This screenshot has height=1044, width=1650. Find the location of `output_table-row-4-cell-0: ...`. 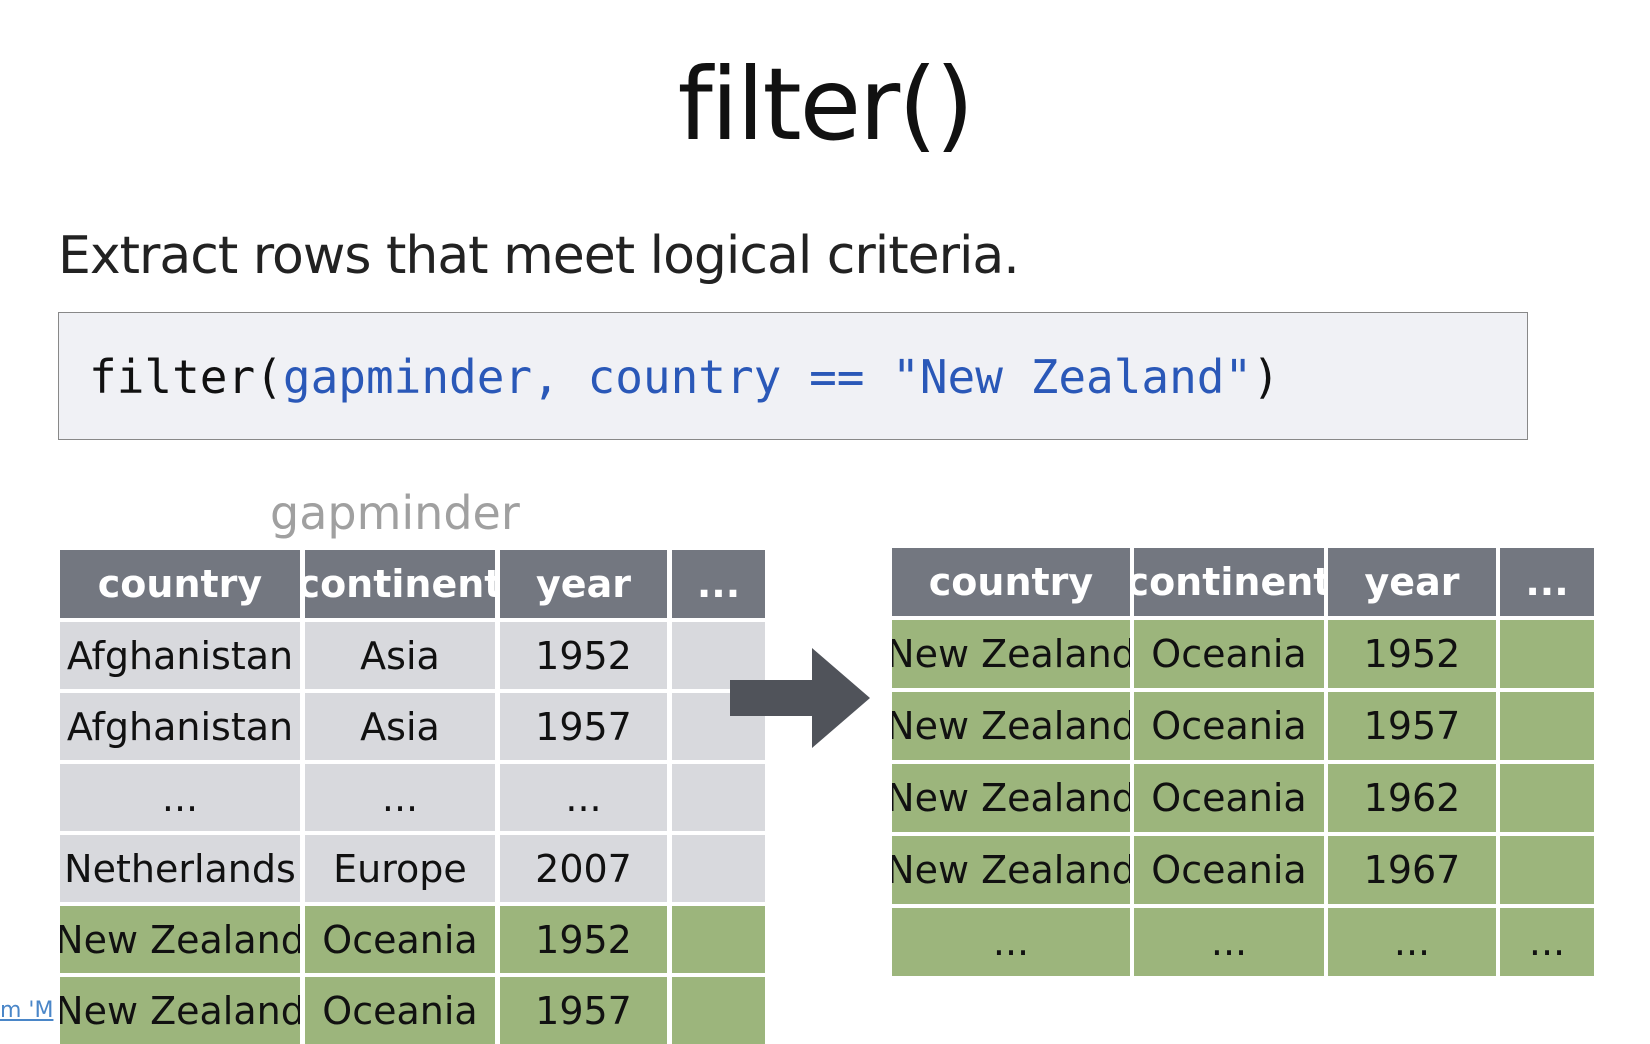

output_table-row-4-cell-0: ... is located at coordinates (1011, 942).